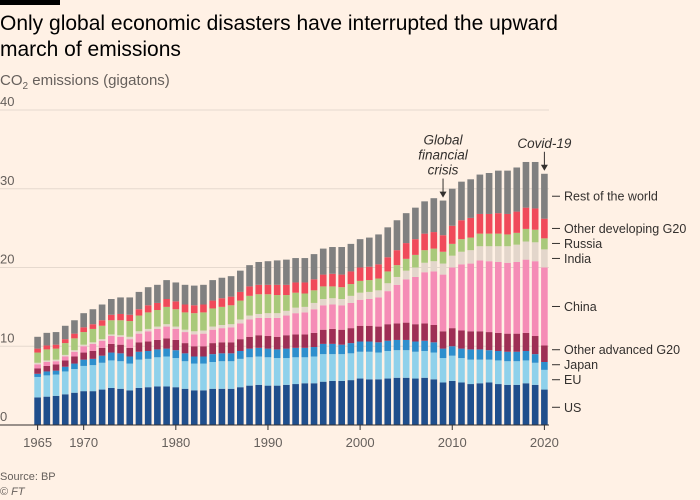 The height and width of the screenshot is (500, 700). Describe the element at coordinates (443, 170) in the screenshot. I see `annotation-text: crisis` at that location.